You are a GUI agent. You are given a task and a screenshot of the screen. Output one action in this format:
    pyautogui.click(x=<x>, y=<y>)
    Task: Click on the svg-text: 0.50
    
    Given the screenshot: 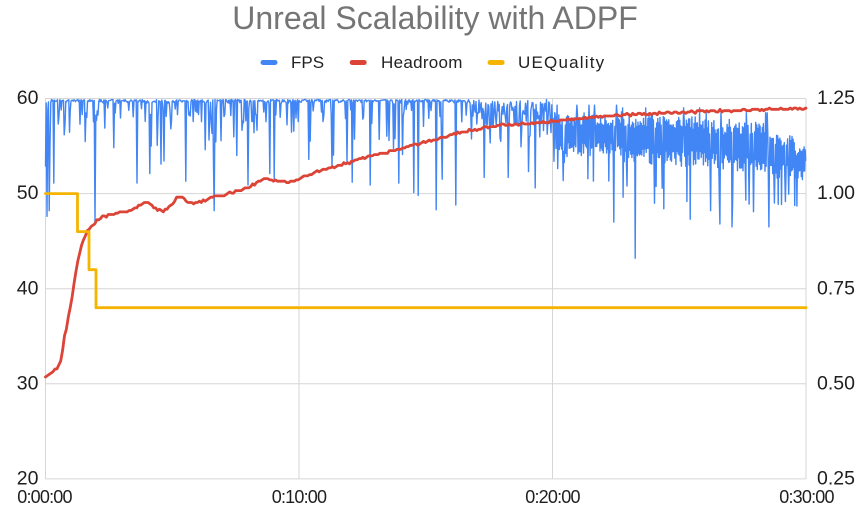 What is the action you would take?
    pyautogui.click(x=836, y=383)
    